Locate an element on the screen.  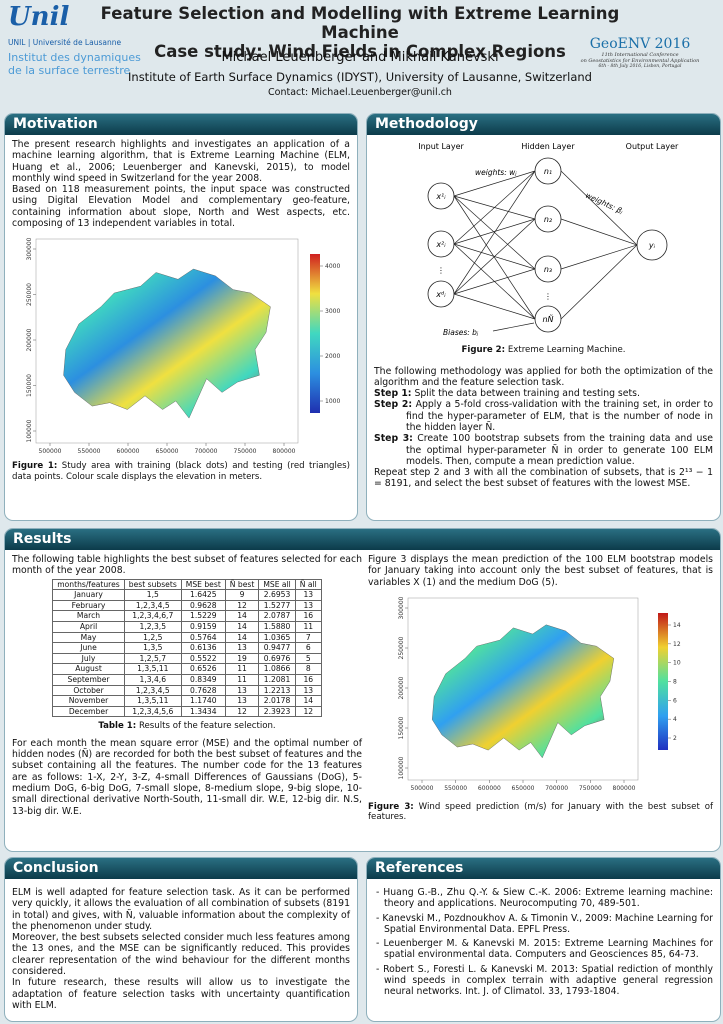
table-cell: October is located at coordinates (88, 690).